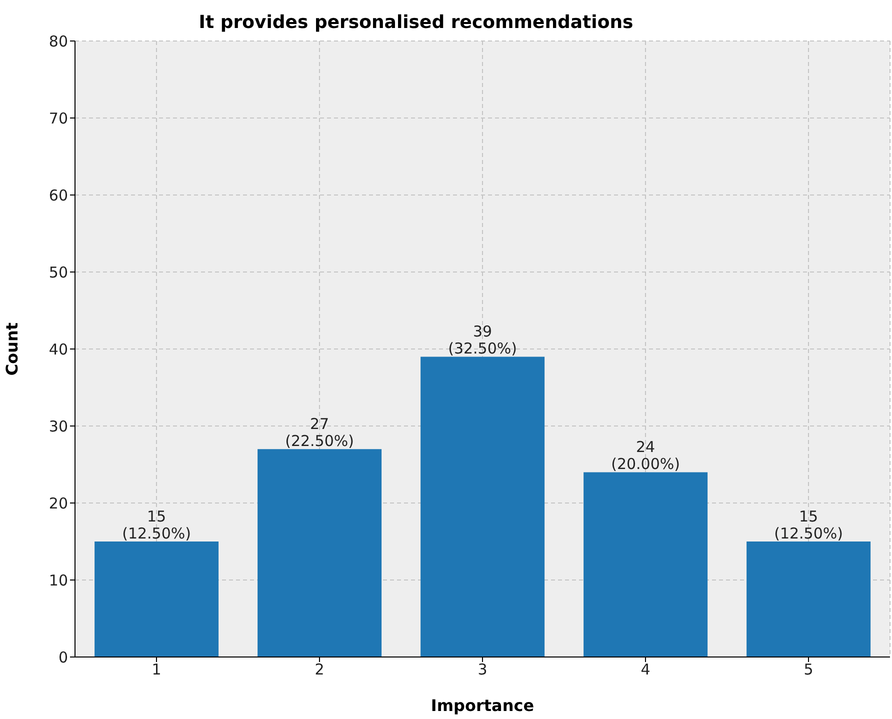  What do you see at coordinates (645, 456) in the screenshot?
I see `data-label: 24 (20.00%)` at bounding box center [645, 456].